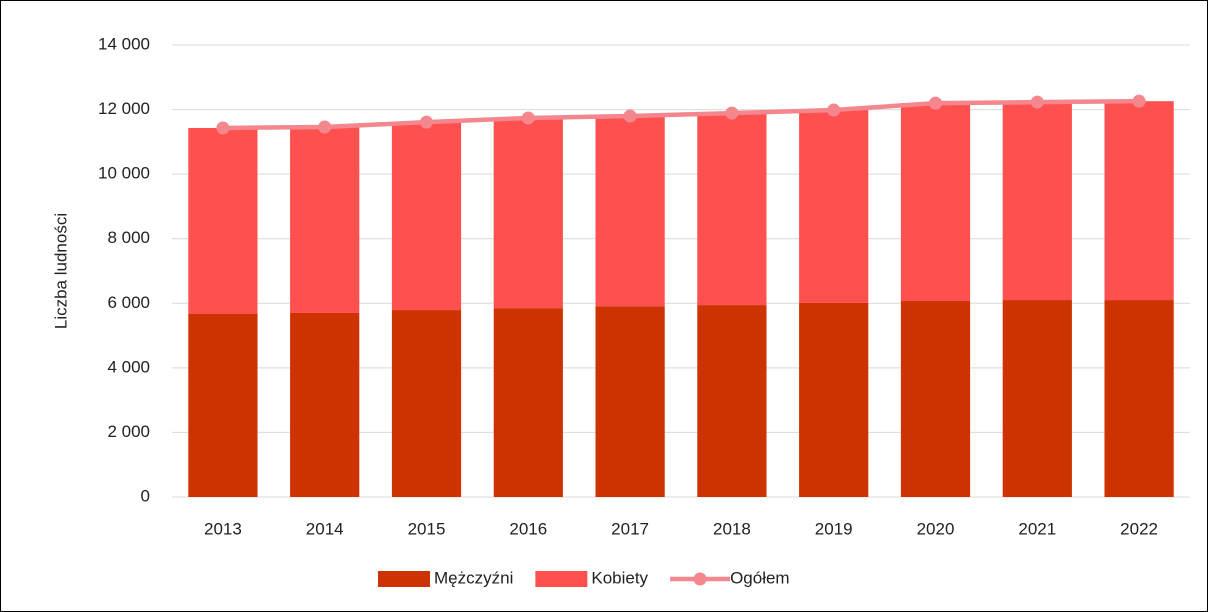 The height and width of the screenshot is (612, 1208). I want to click on legend-label: Kobiety, so click(619, 577).